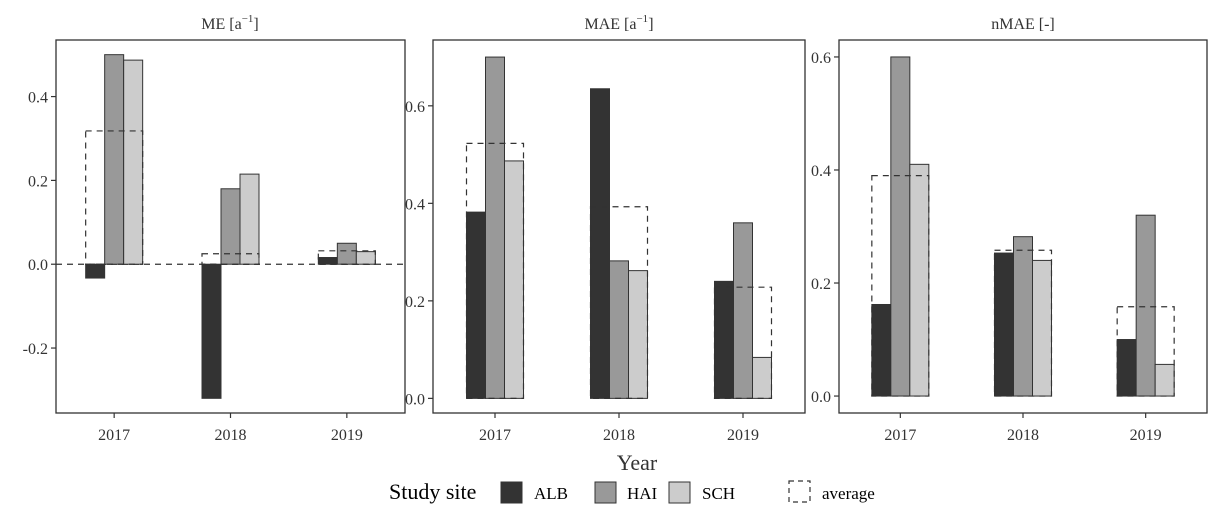 The height and width of the screenshot is (507, 1211). I want to click on legend: Study site ALB HAI SCH average, so click(632, 491).